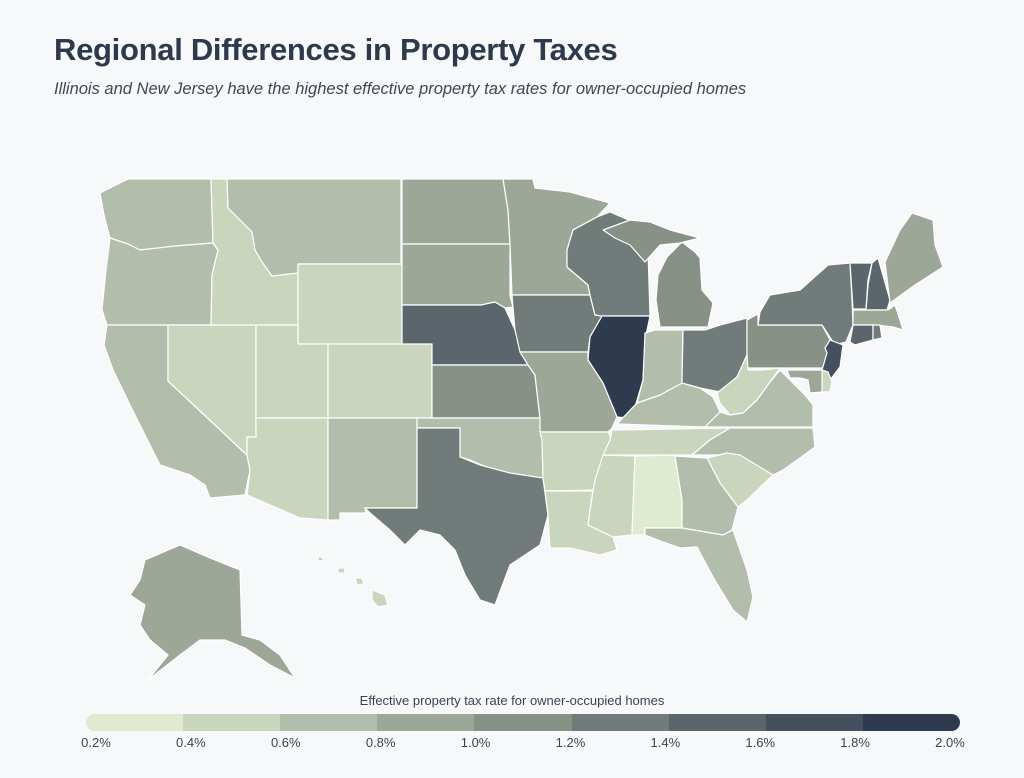 The height and width of the screenshot is (778, 1024). What do you see at coordinates (380, 381) in the screenshot?
I see `state-co` at bounding box center [380, 381].